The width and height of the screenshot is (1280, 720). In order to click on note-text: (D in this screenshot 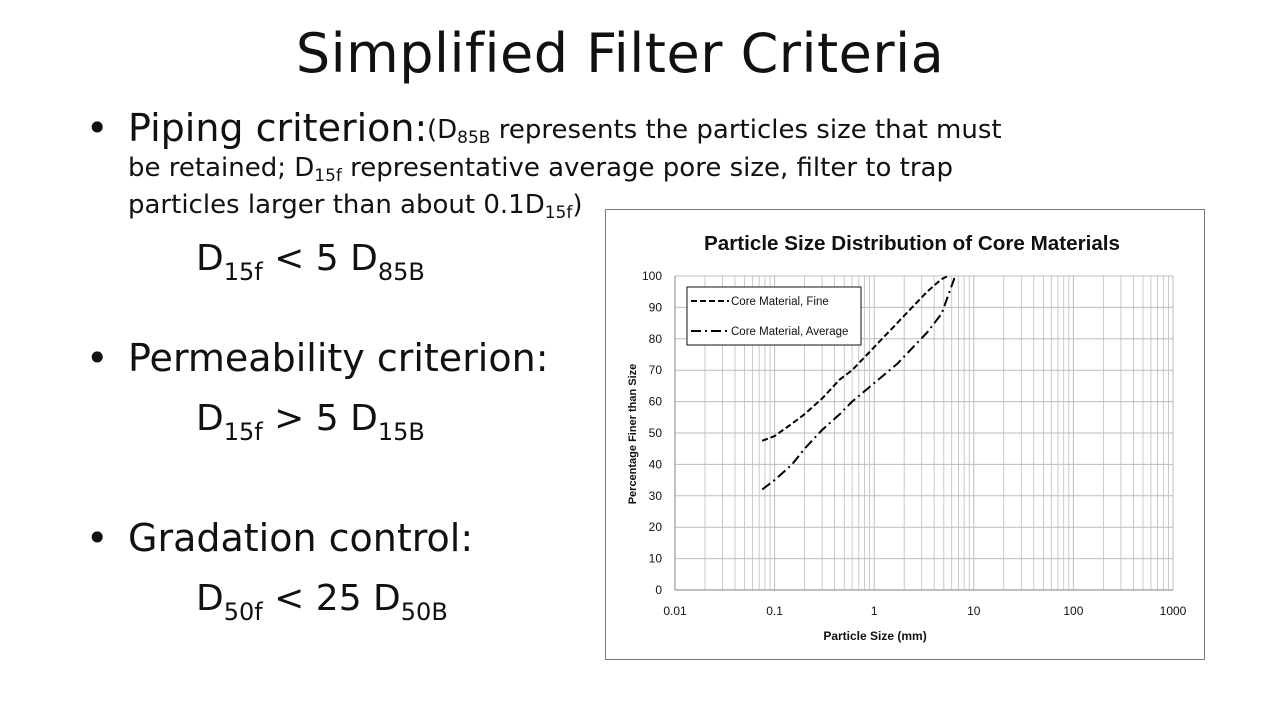, I will do `click(442, 130)`.